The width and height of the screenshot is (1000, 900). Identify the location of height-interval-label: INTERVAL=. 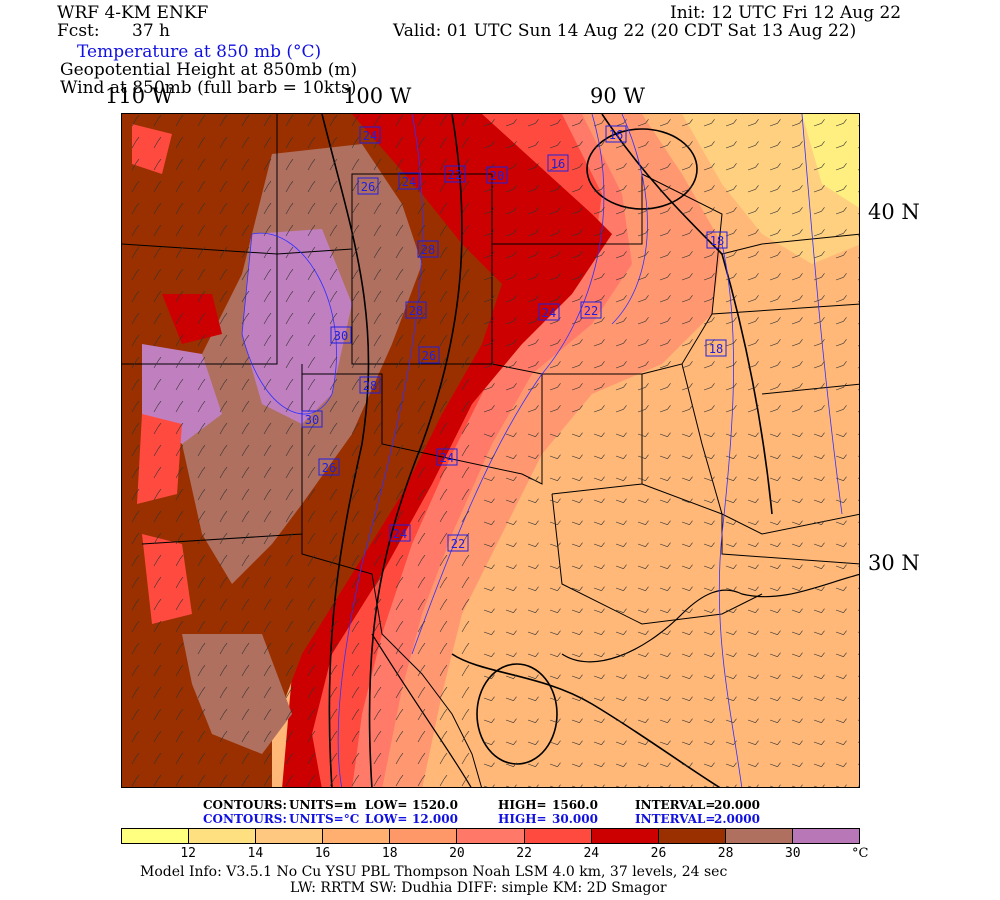
(675, 805).